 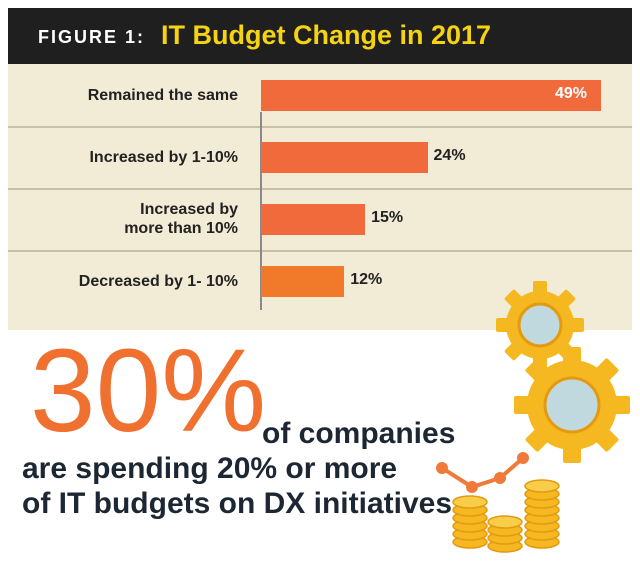 I want to click on value-label: 12%, so click(x=366, y=279).